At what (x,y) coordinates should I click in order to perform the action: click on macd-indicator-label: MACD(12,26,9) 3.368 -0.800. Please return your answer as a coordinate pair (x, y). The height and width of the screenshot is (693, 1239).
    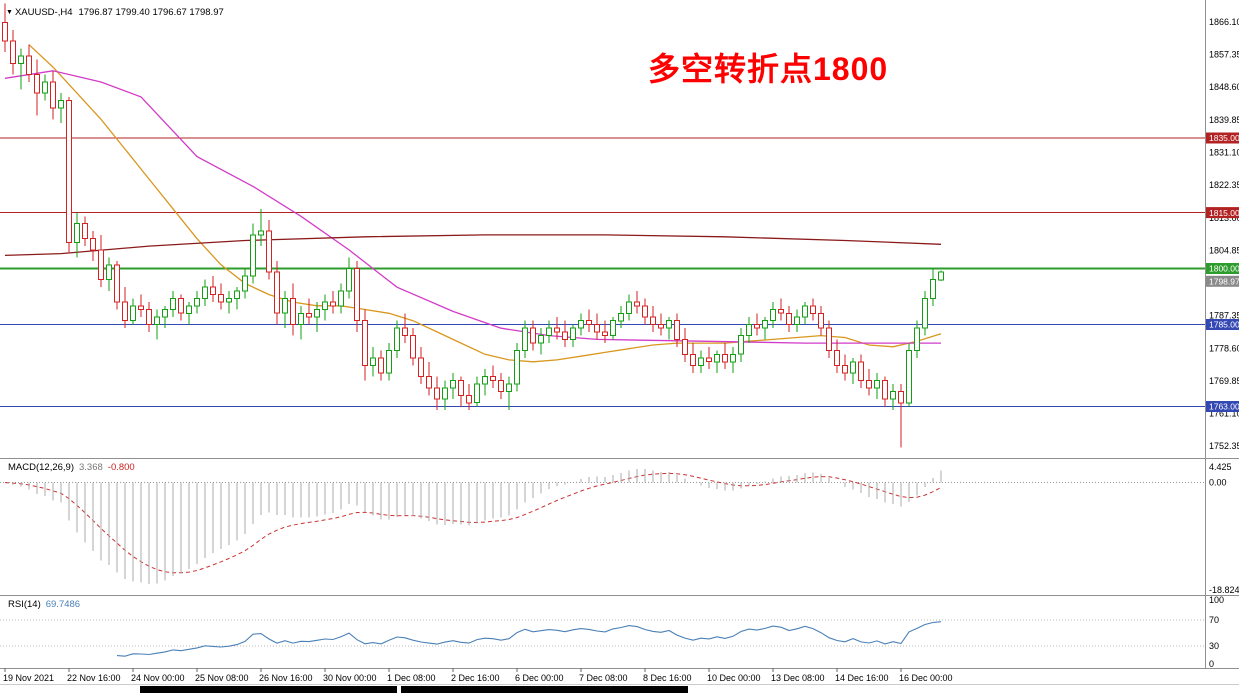
    Looking at the image, I should click on (71, 467).